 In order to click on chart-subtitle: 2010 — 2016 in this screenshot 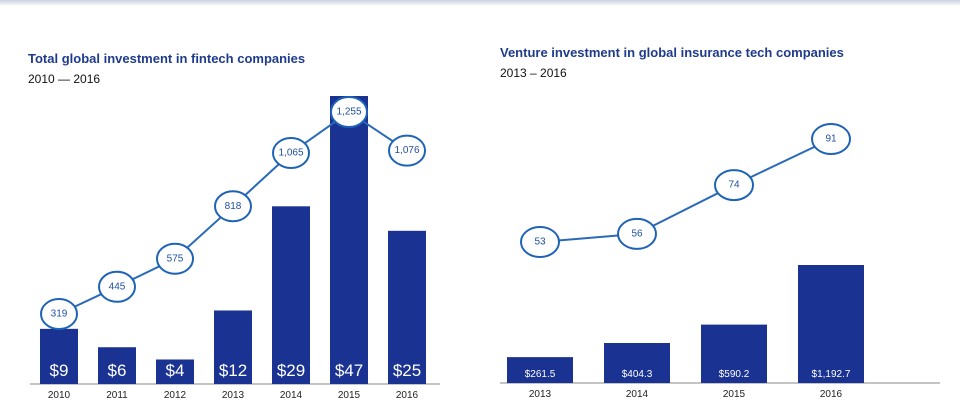, I will do `click(64, 79)`.